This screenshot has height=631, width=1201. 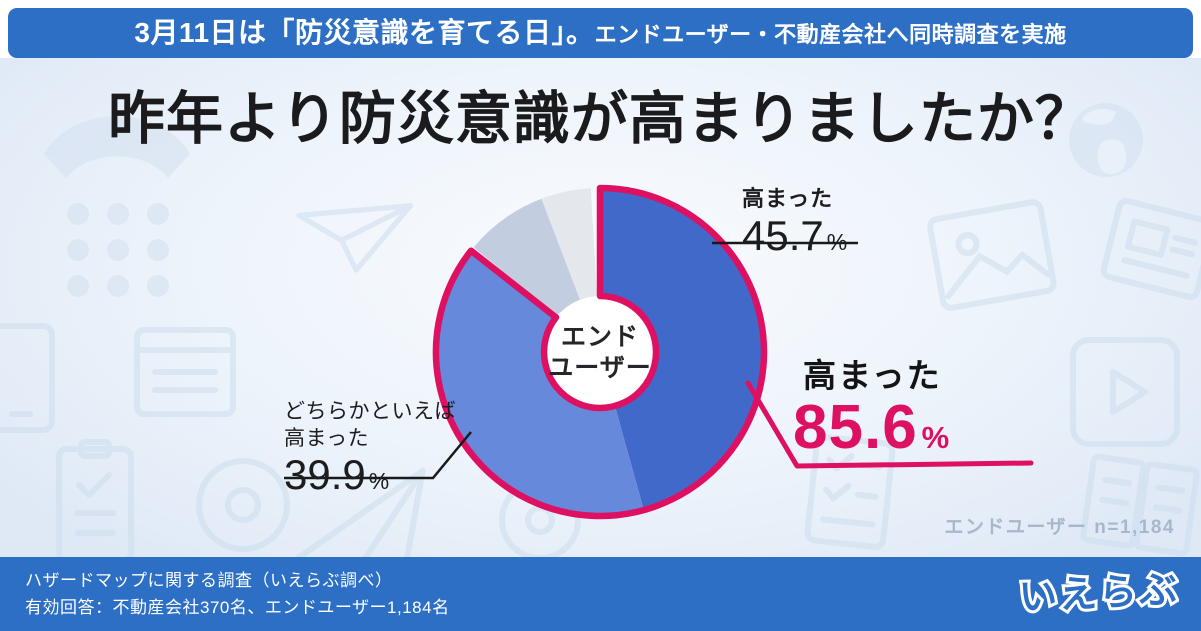 I want to click on bg-browser-icon, so click(x=185, y=372).